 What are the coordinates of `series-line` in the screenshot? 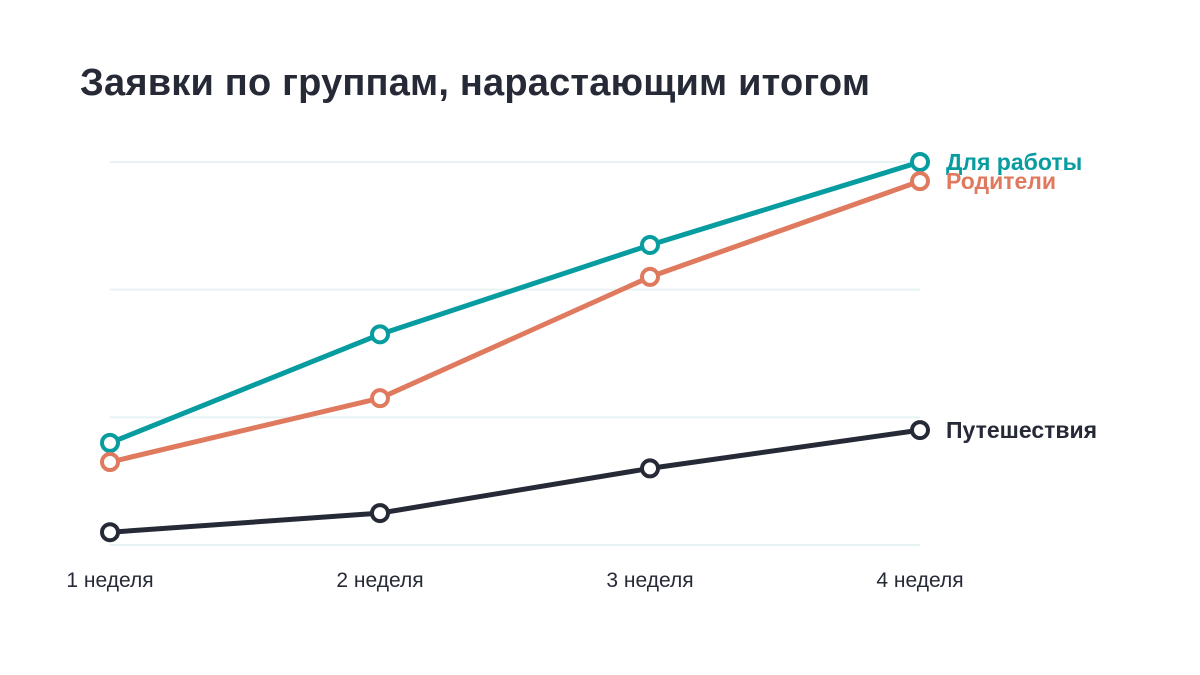 It's located at (515, 481).